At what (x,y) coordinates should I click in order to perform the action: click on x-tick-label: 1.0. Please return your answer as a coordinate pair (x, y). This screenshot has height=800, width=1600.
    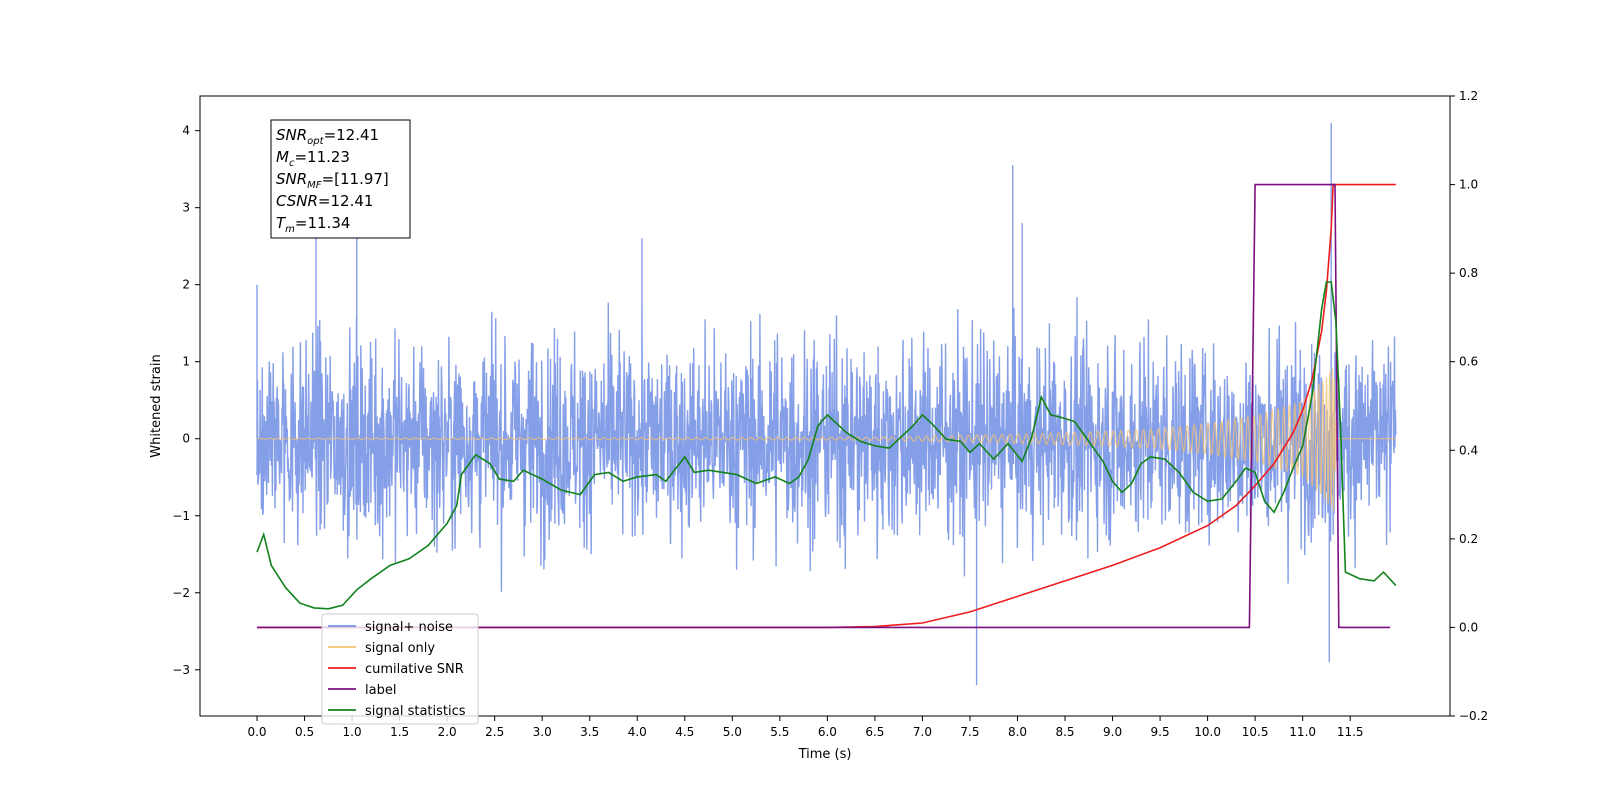
    Looking at the image, I should click on (352, 732).